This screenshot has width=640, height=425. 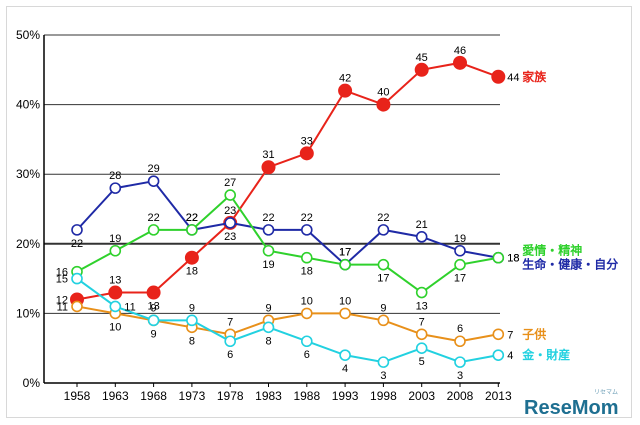 What do you see at coordinates (268, 396) in the screenshot?
I see `x-tick-label: 1983` at bounding box center [268, 396].